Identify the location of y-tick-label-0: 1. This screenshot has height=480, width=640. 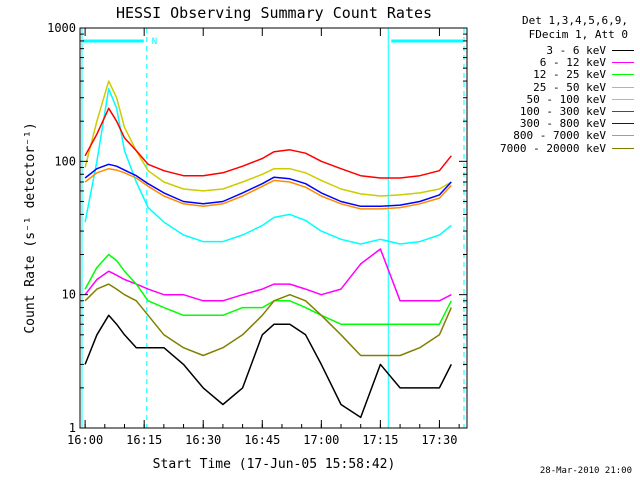
(72, 428).